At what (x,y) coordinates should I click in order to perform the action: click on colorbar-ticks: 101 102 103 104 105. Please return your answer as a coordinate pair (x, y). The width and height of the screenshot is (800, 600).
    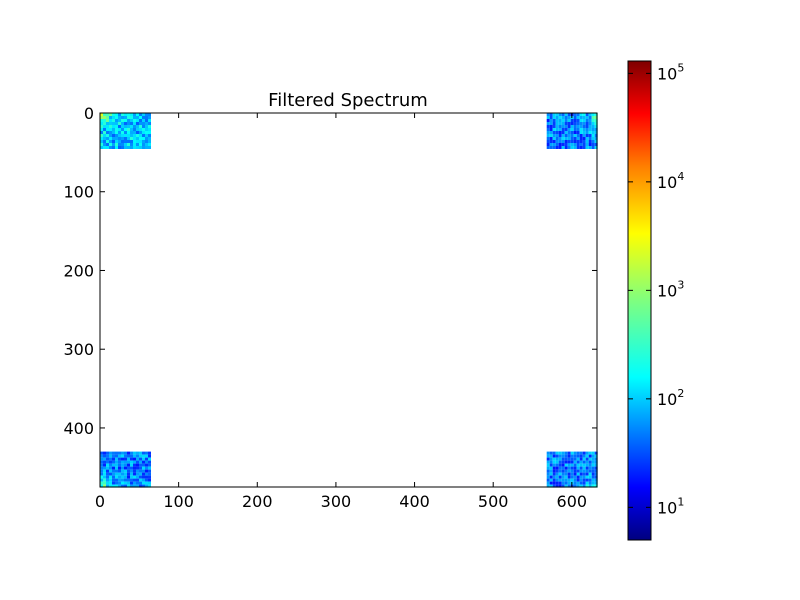
    Looking at the image, I should click on (656, 289).